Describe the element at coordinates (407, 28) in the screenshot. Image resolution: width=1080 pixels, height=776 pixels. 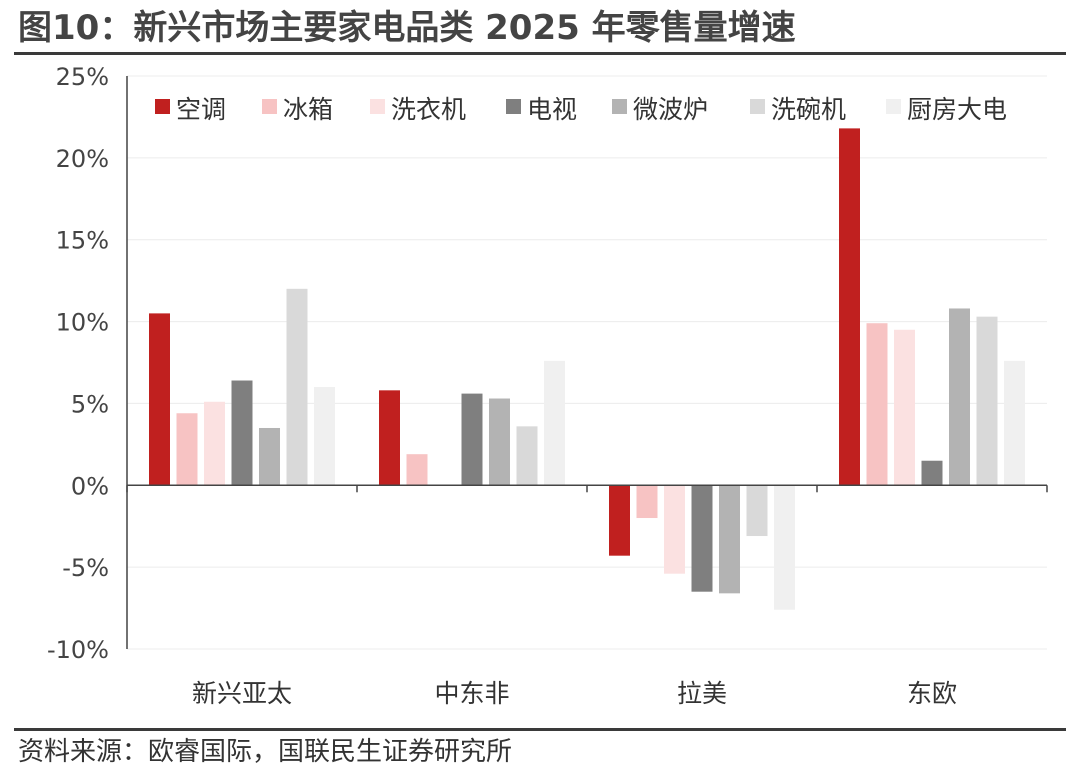
I see `figure-title: 图10：新兴市场主要家电品类 2025 年零售量增速` at that location.